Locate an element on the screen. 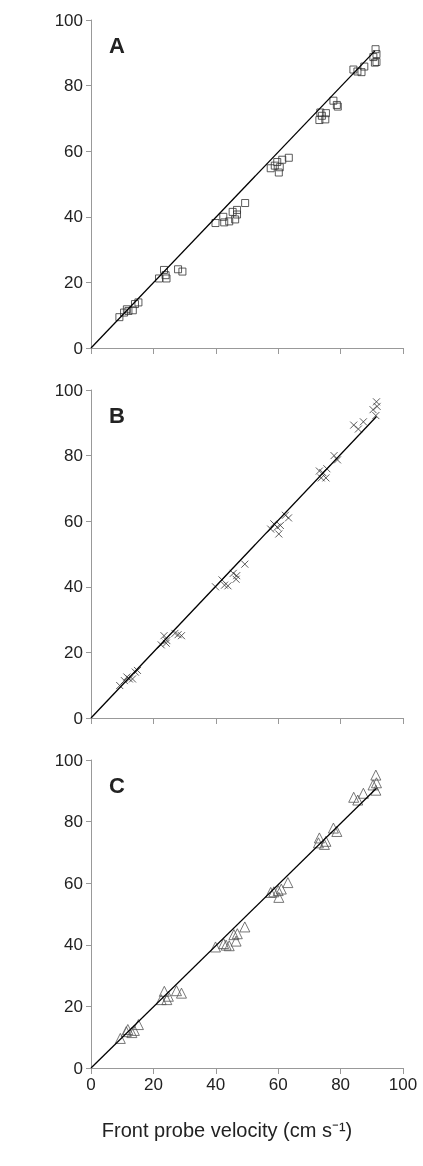  x-tick-label: 100 is located at coordinates (403, 1084).